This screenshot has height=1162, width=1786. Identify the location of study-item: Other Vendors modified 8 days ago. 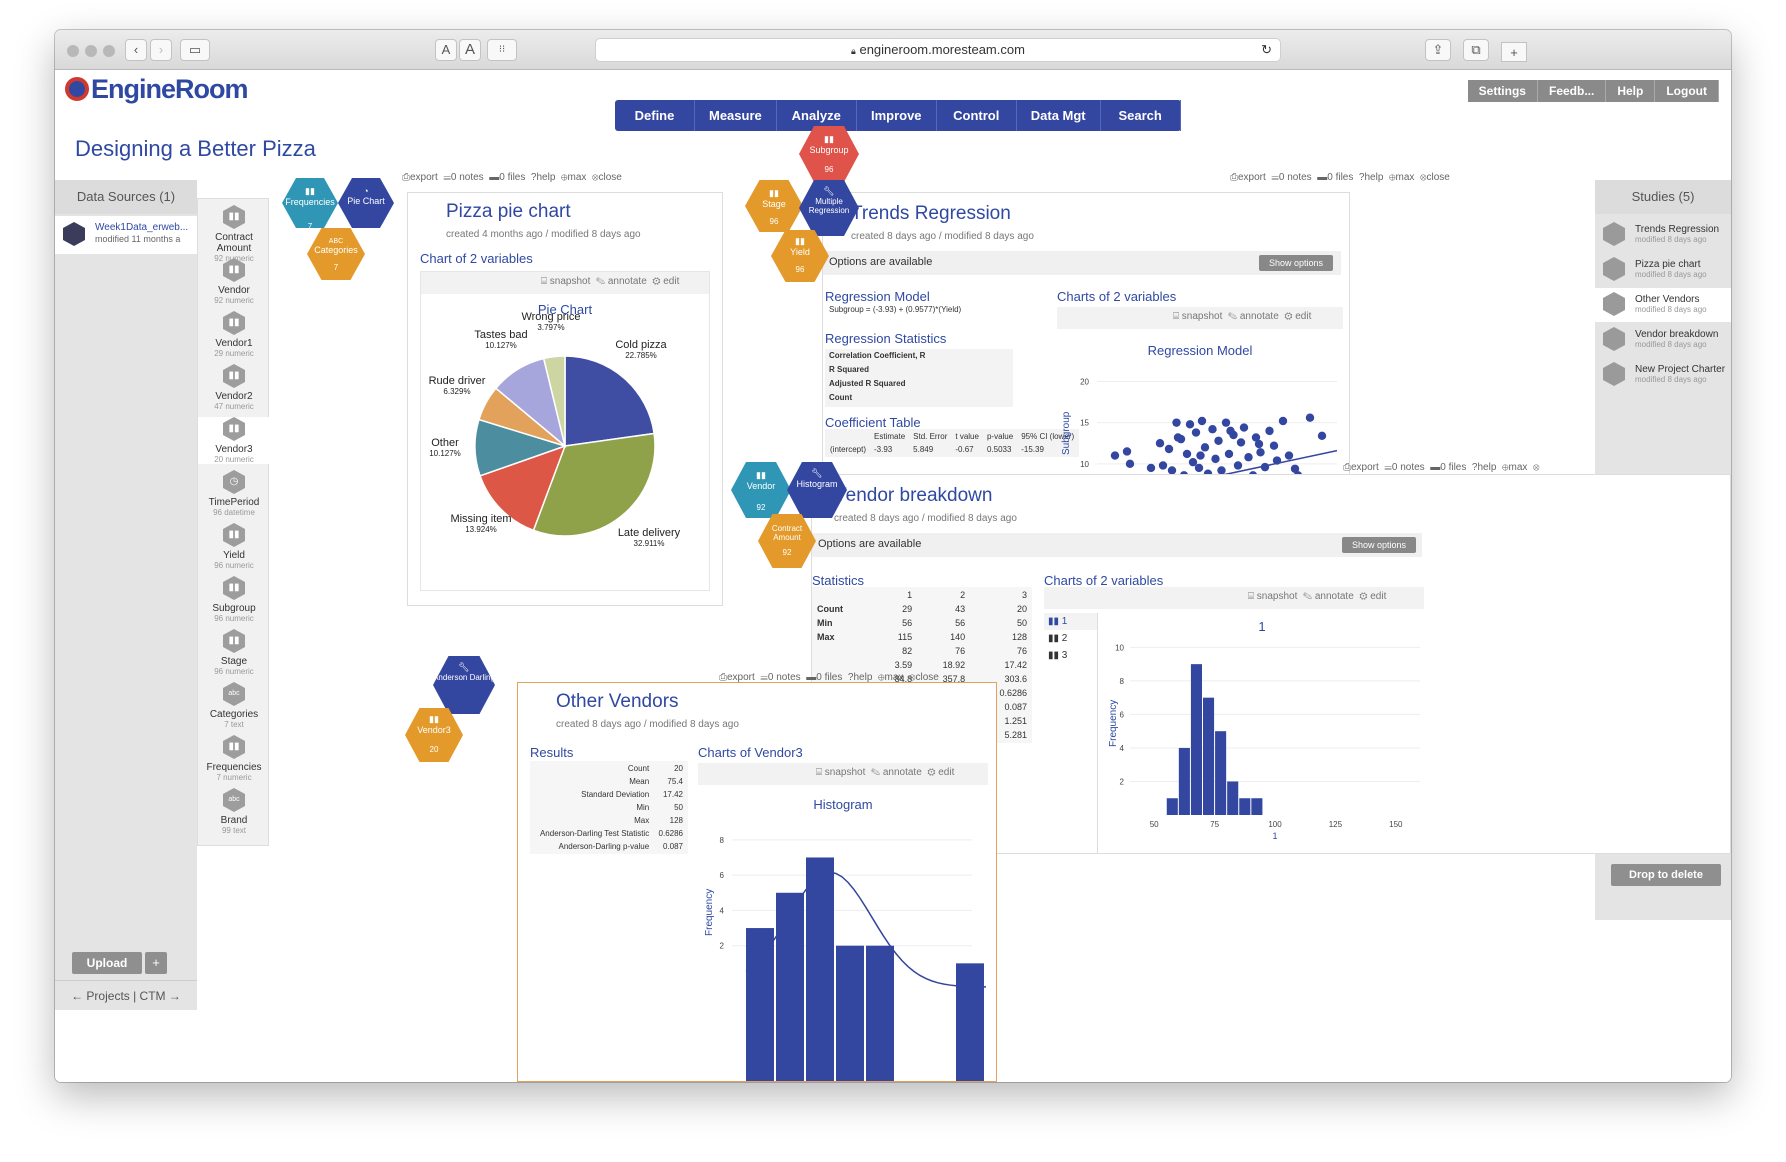
(1663, 305).